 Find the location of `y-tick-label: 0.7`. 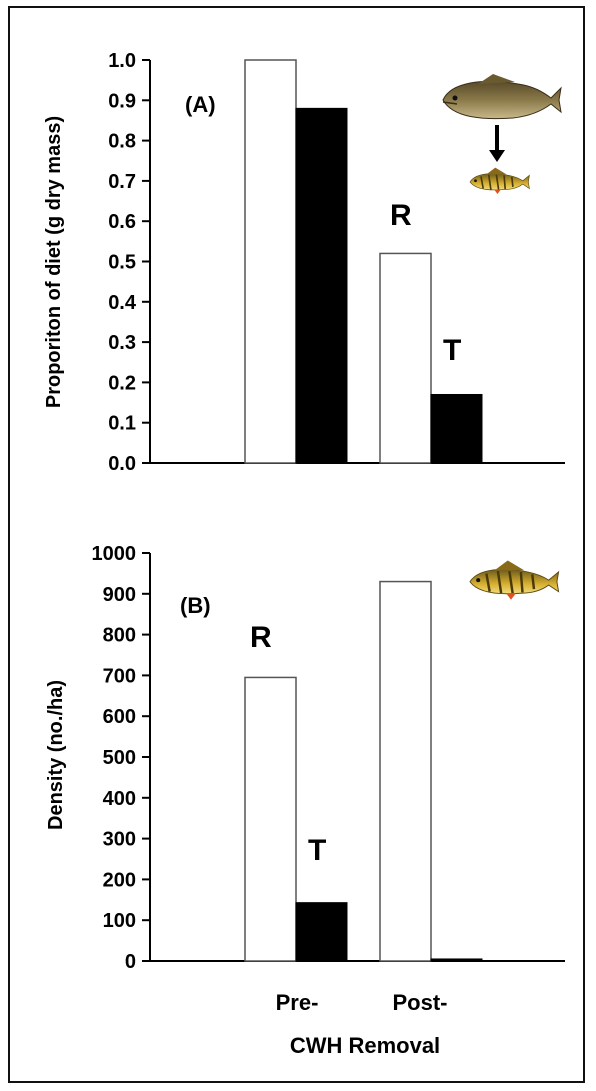

y-tick-label: 0.7 is located at coordinates (122, 182).